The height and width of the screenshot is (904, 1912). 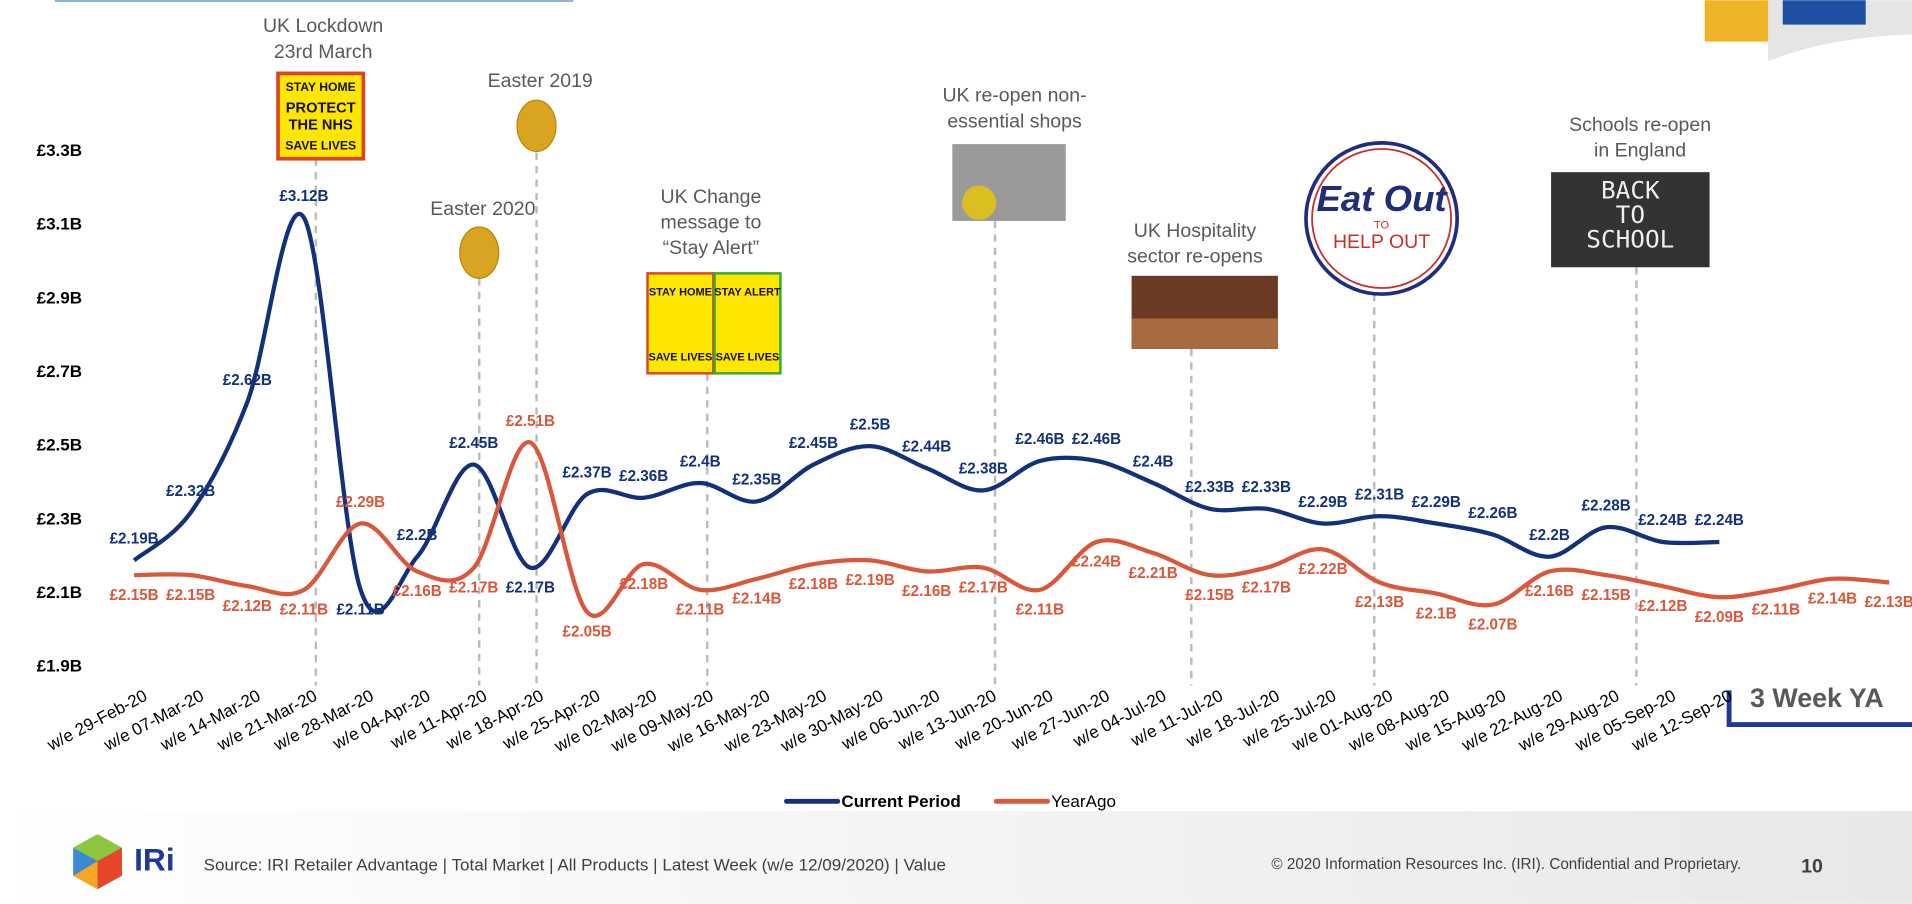 What do you see at coordinates (1719, 617) in the screenshot?
I see `data-label: £2.09B` at bounding box center [1719, 617].